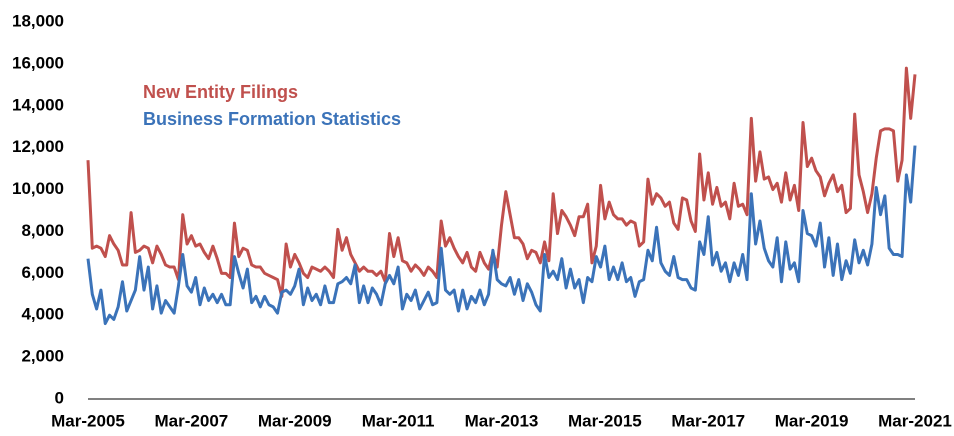 The width and height of the screenshot is (954, 436). I want to click on x-tick-label: Mar-2017, so click(708, 420).